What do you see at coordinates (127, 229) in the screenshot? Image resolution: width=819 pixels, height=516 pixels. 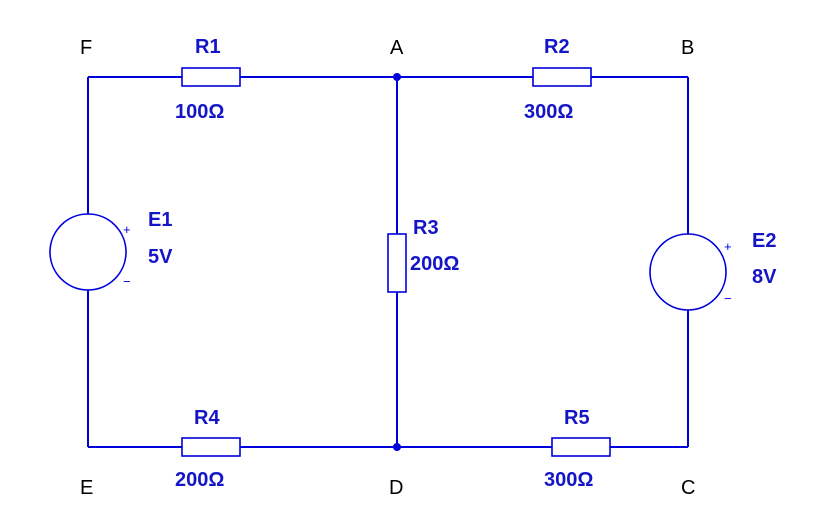 I see `e1-plus-sign: +` at bounding box center [127, 229].